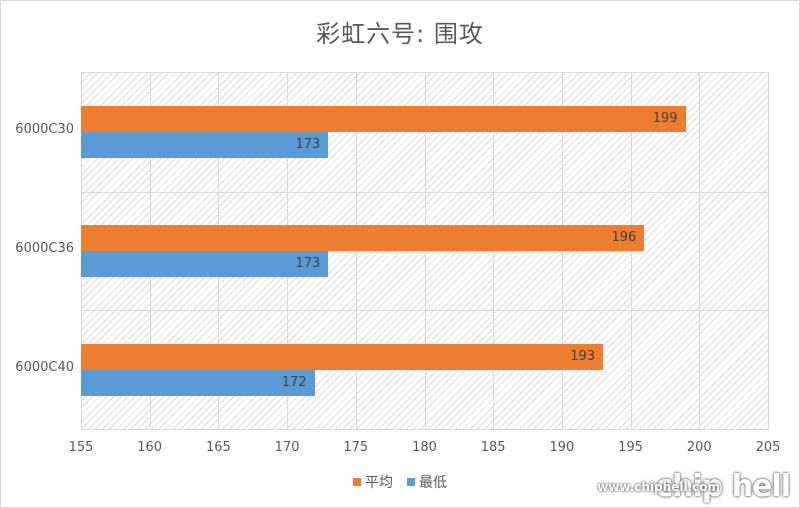 Image resolution: width=800 pixels, height=508 pixels. Describe the element at coordinates (198, 382) in the screenshot. I see `bar-minimum: 172` at that location.